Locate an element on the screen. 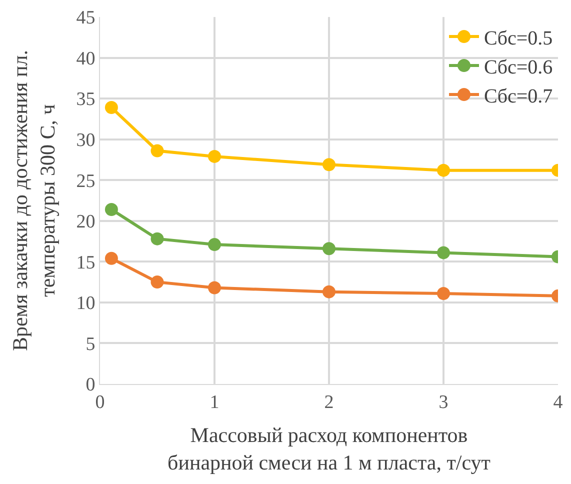  legend-label: Cбс=0.5 is located at coordinates (518, 38).